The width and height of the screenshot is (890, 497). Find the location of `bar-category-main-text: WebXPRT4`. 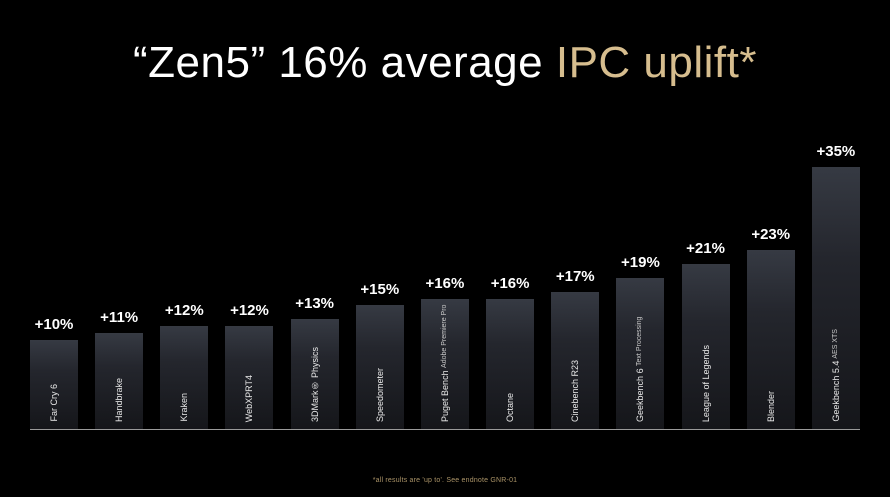

bar-category-main-text: WebXPRT4 is located at coordinates (249, 398).